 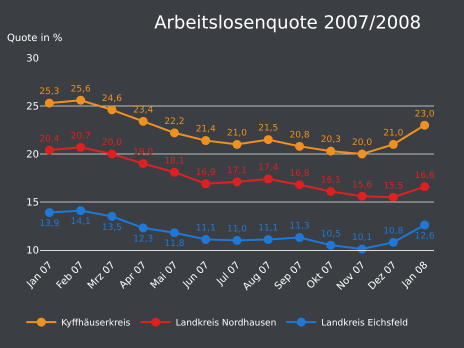 I want to click on y-tick-label: 20, so click(x=32, y=155).